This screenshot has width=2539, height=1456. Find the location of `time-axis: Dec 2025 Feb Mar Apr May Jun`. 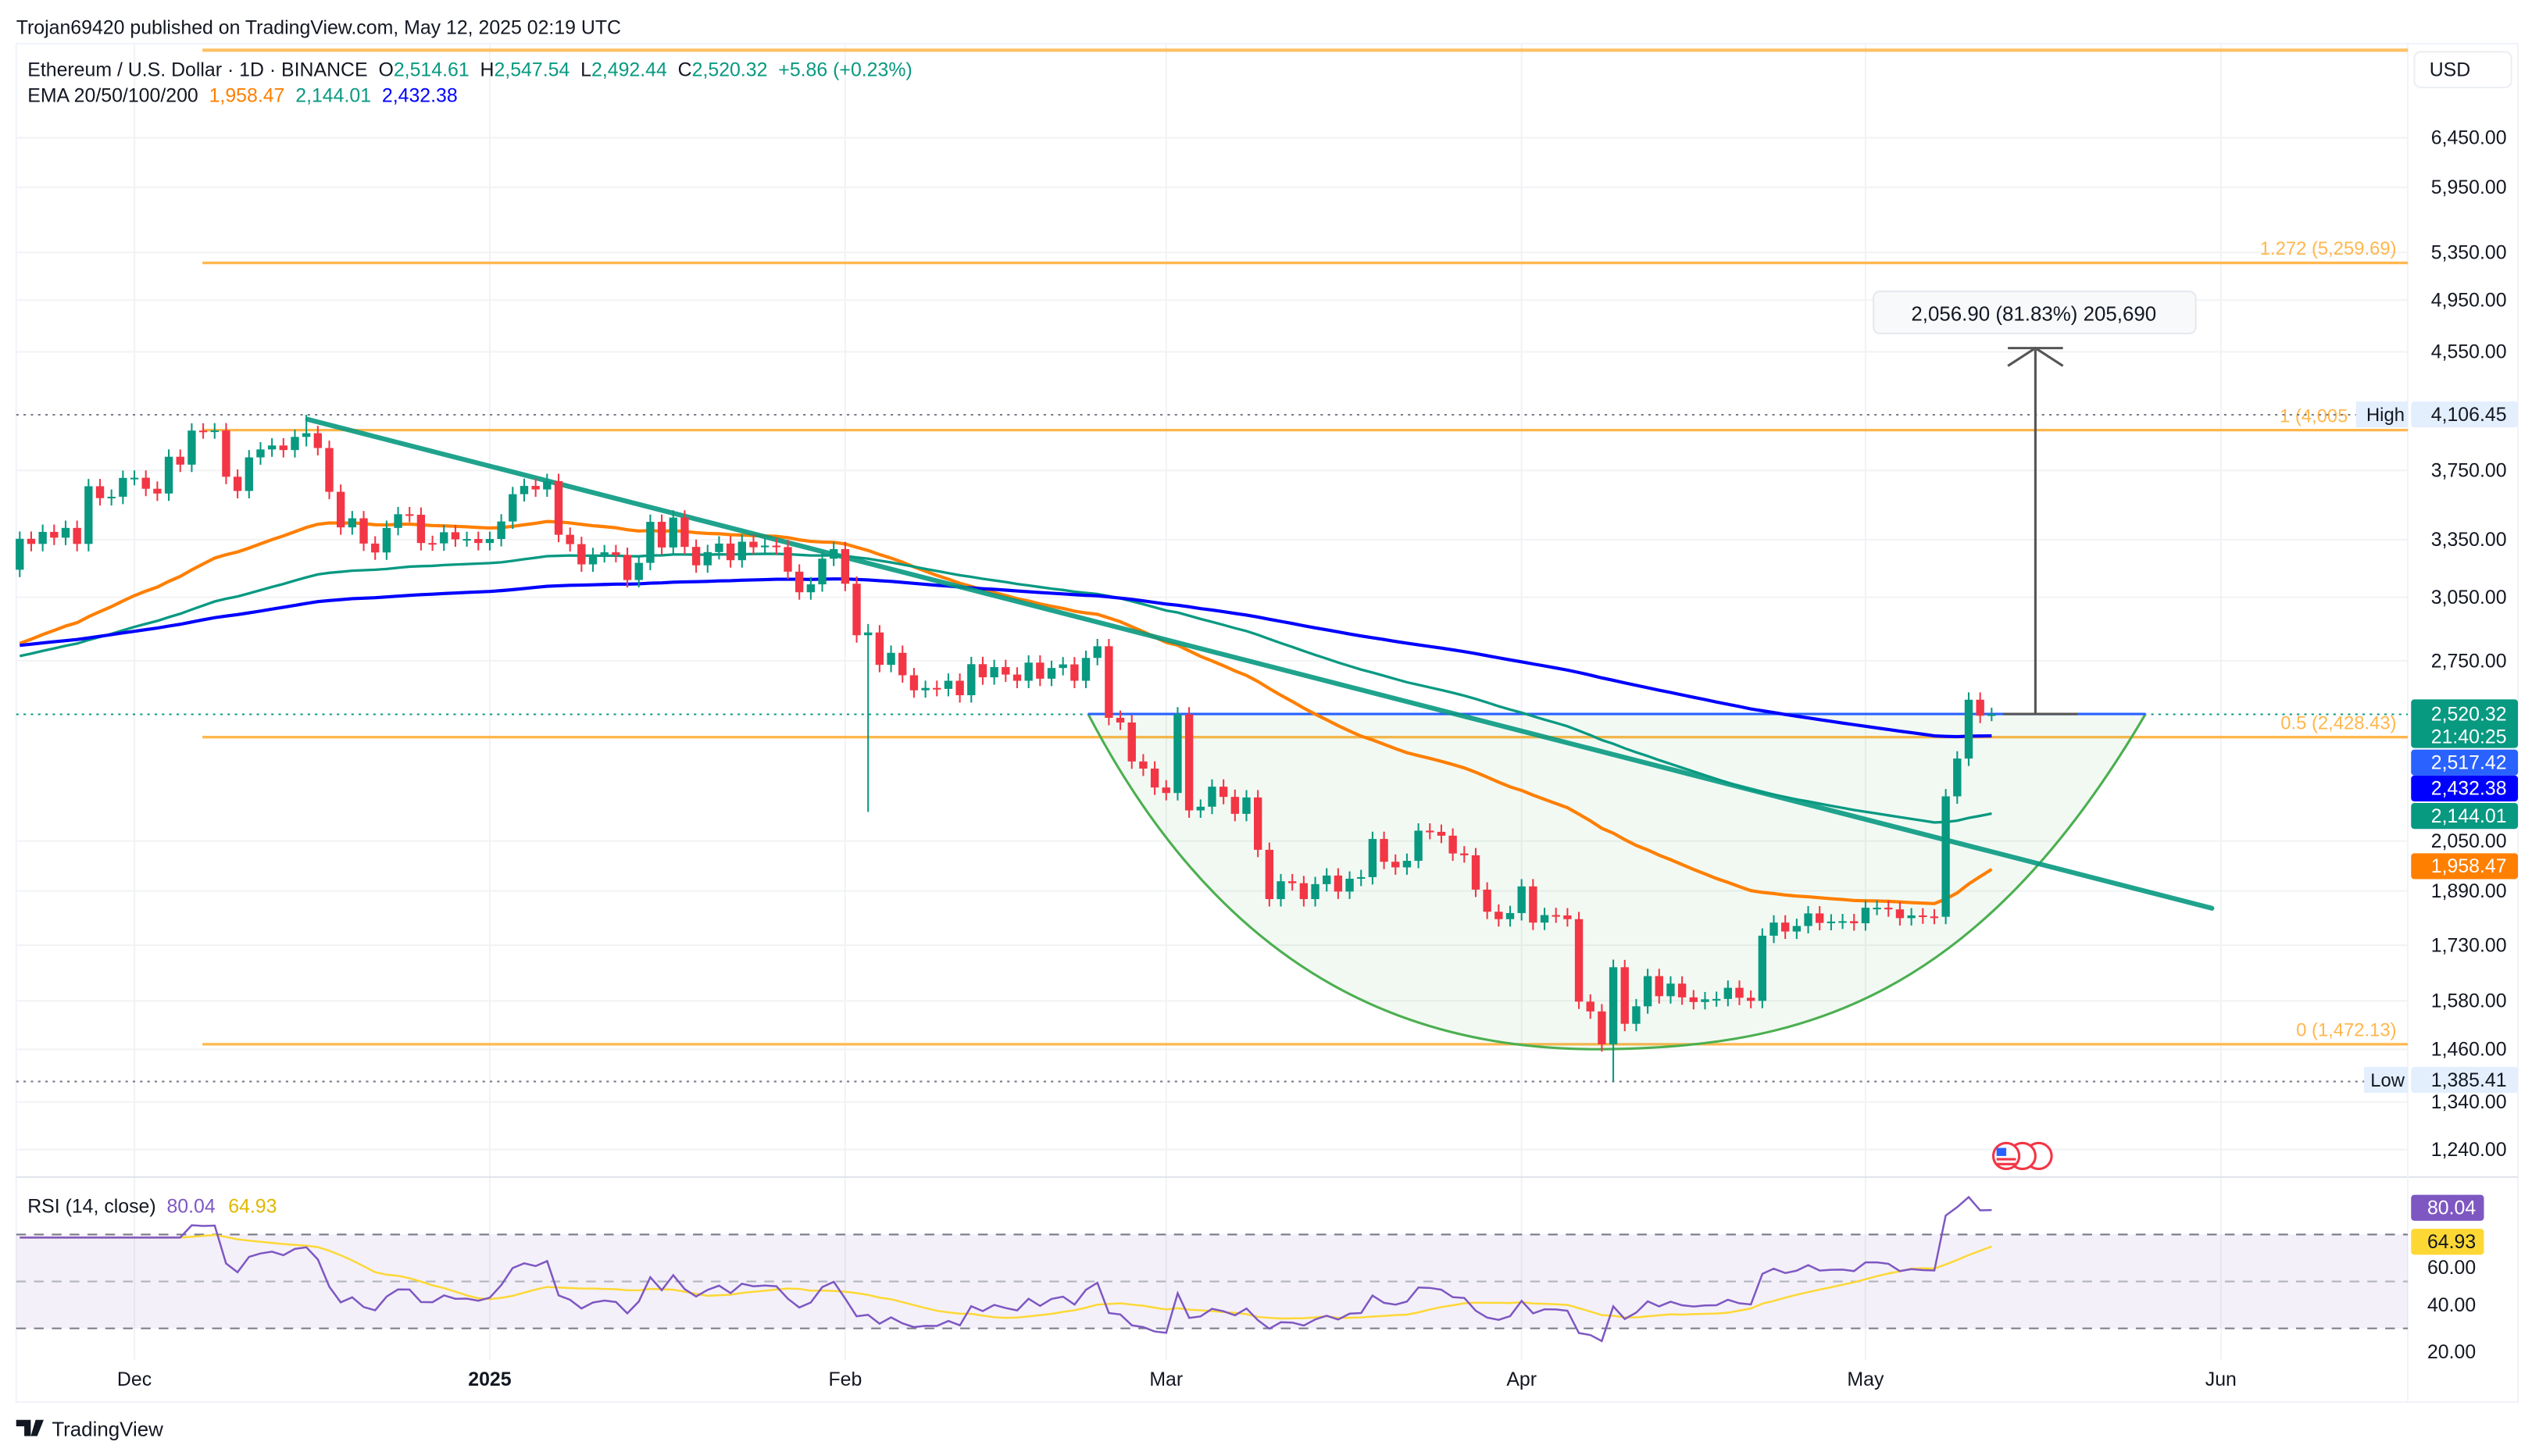

time-axis: Dec 2025 Feb Mar Apr May Jun is located at coordinates (1177, 1379).